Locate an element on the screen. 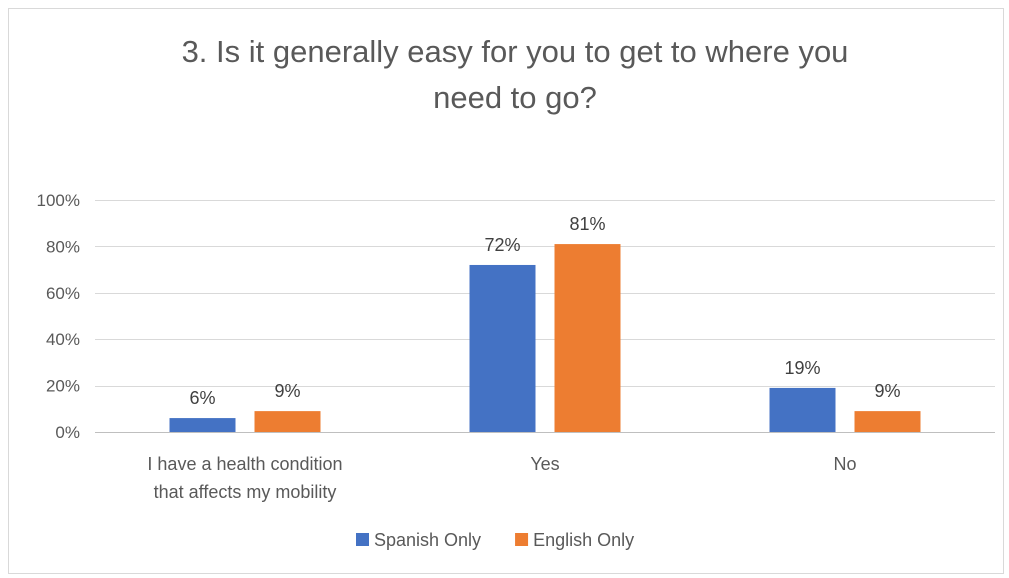 The width and height of the screenshot is (1009, 578). data-label: 6% is located at coordinates (202, 398).